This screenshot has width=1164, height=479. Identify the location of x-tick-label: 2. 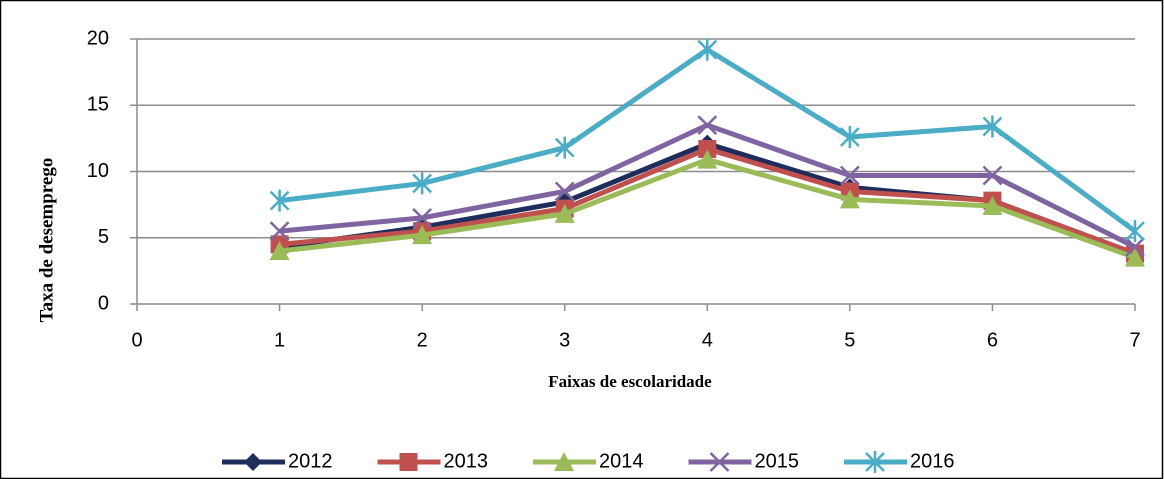
(422, 340).